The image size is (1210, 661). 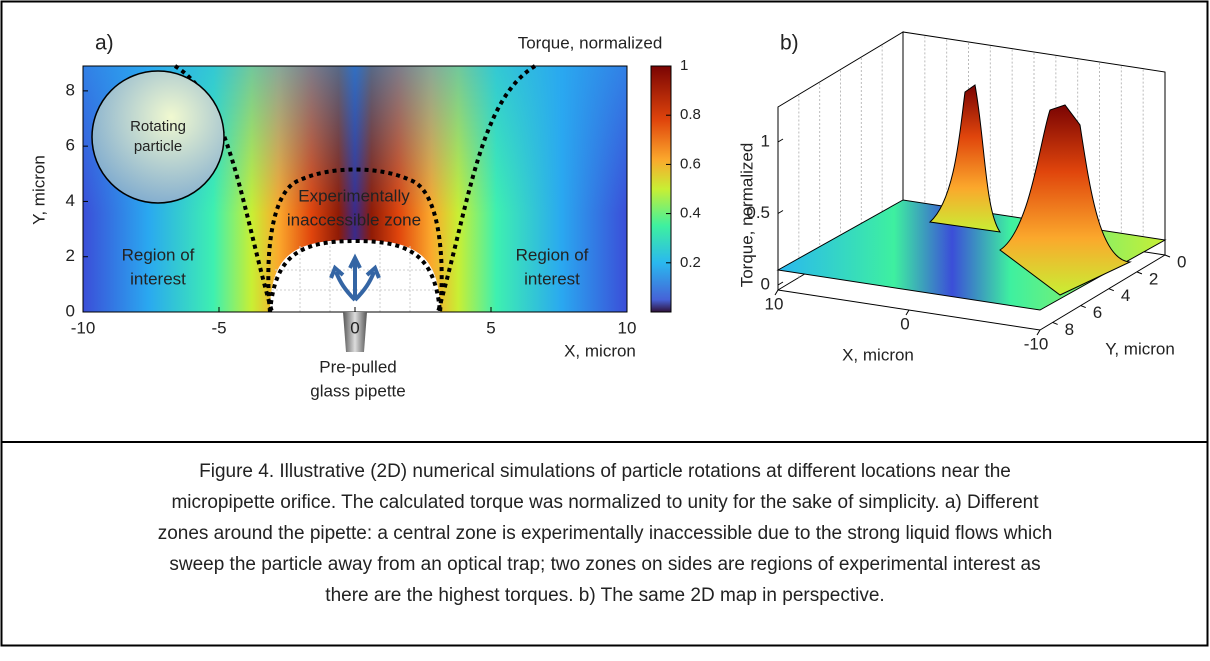 I want to click on annotation: inaccessible zone, so click(x=354, y=219).